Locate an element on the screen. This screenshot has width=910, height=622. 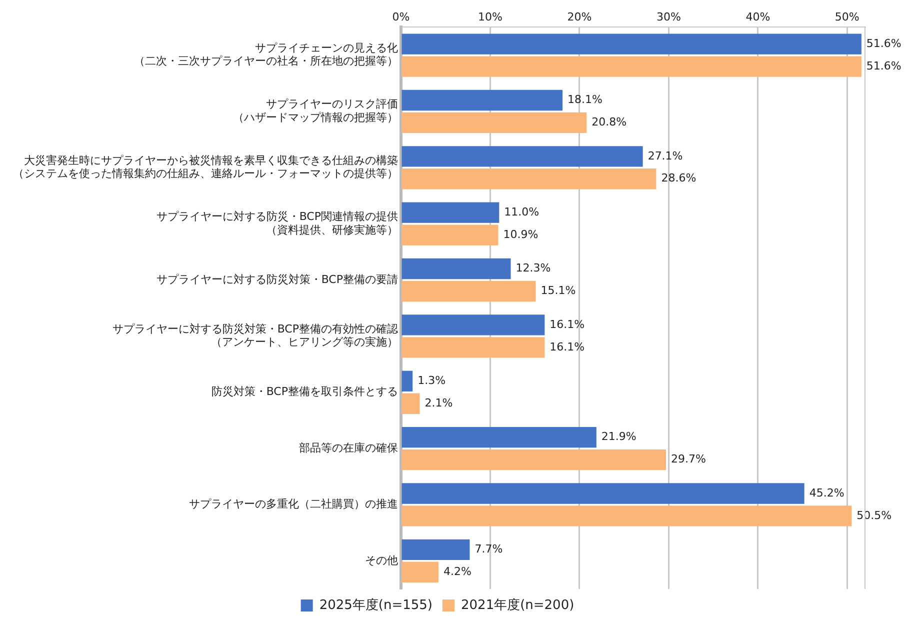
data-label: 10.9% is located at coordinates (520, 234).